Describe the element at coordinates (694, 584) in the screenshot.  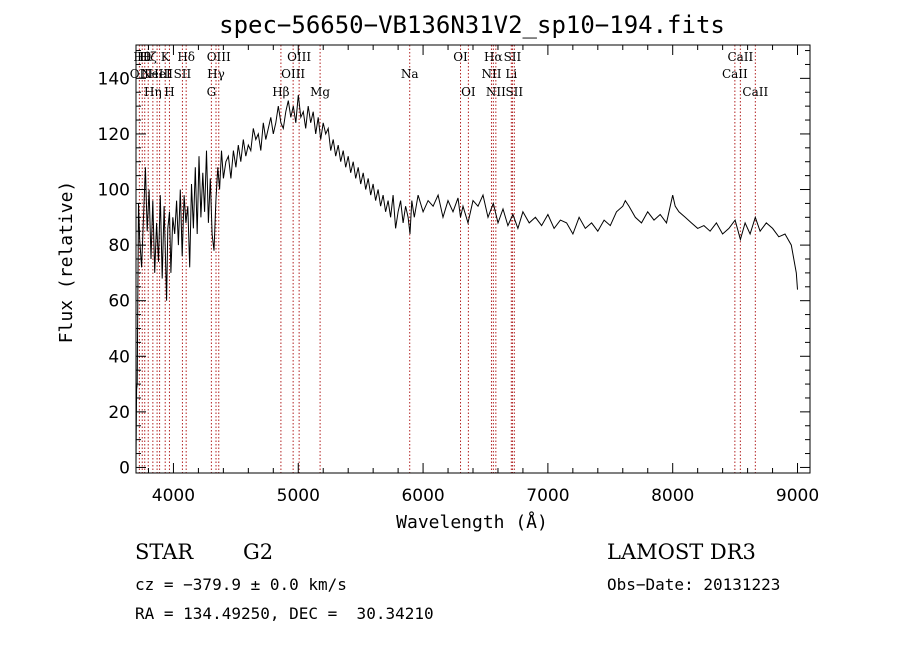
I see `obs-date: Obs−Date: 20131223` at that location.